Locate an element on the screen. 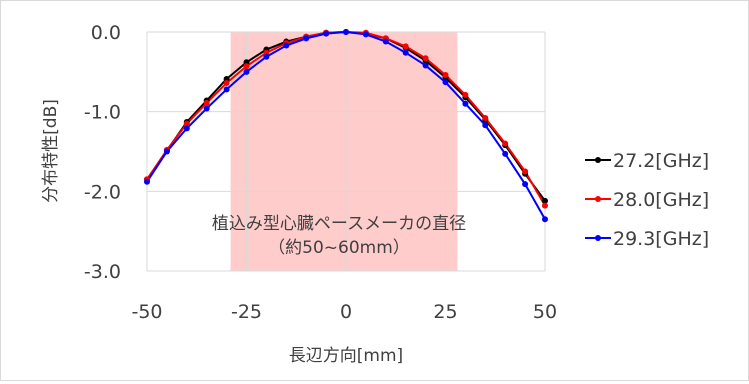 The width and height of the screenshot is (749, 384). legend-label: 28.0[GHz] is located at coordinates (661, 200).